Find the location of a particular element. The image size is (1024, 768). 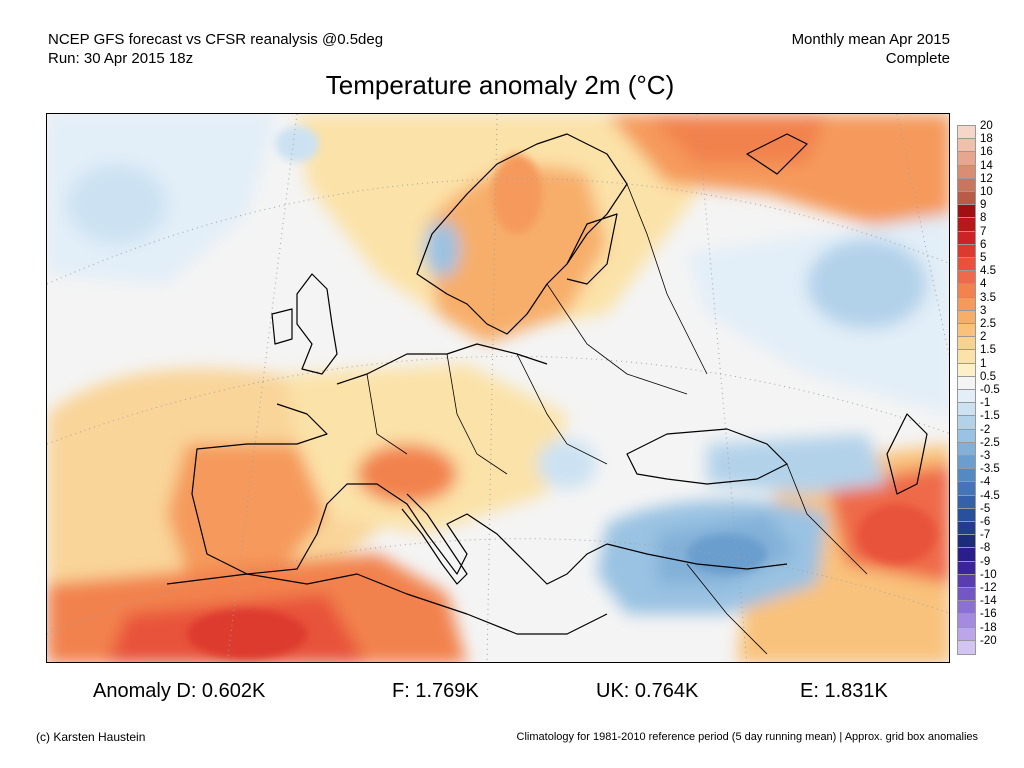

scale-entry: 2.5 is located at coordinates (987, 328).